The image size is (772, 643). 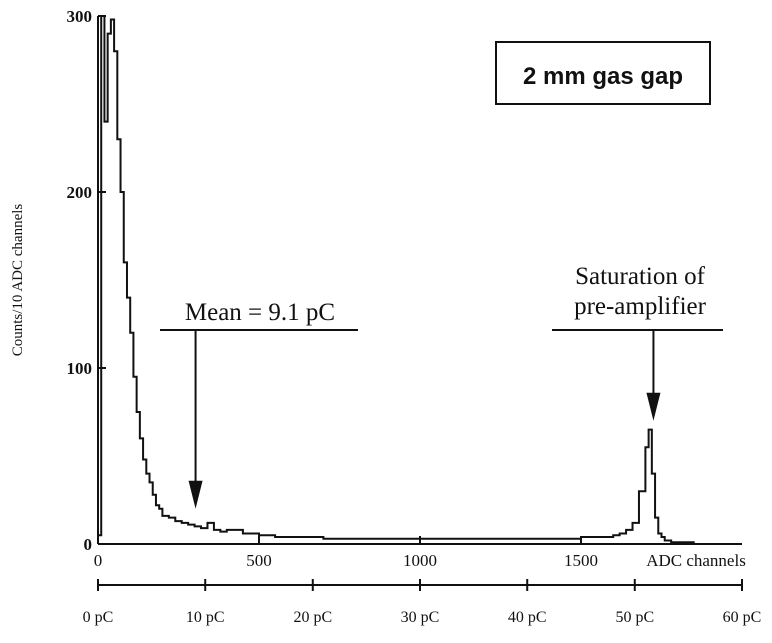 What do you see at coordinates (260, 312) in the screenshot?
I see `annotation-text: Mean = 9.1 pC` at bounding box center [260, 312].